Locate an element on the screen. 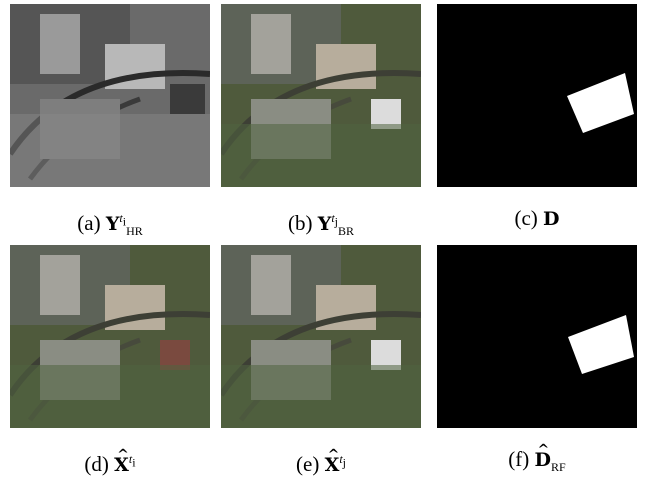 The width and height of the screenshot is (645, 480). fused-image-tj is located at coordinates (321, 336).